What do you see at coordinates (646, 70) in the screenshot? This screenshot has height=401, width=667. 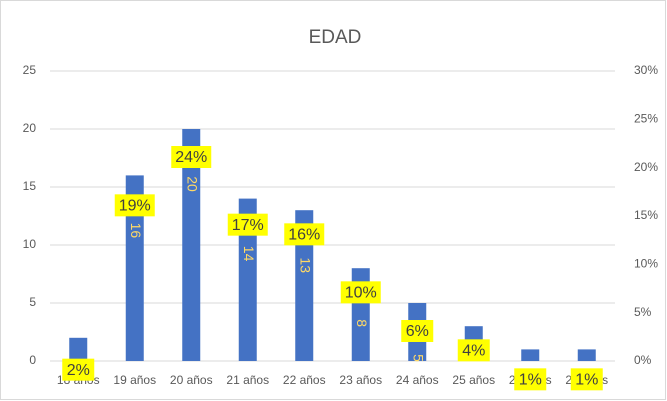 I see `y2-tick-label: 30%` at bounding box center [646, 70].